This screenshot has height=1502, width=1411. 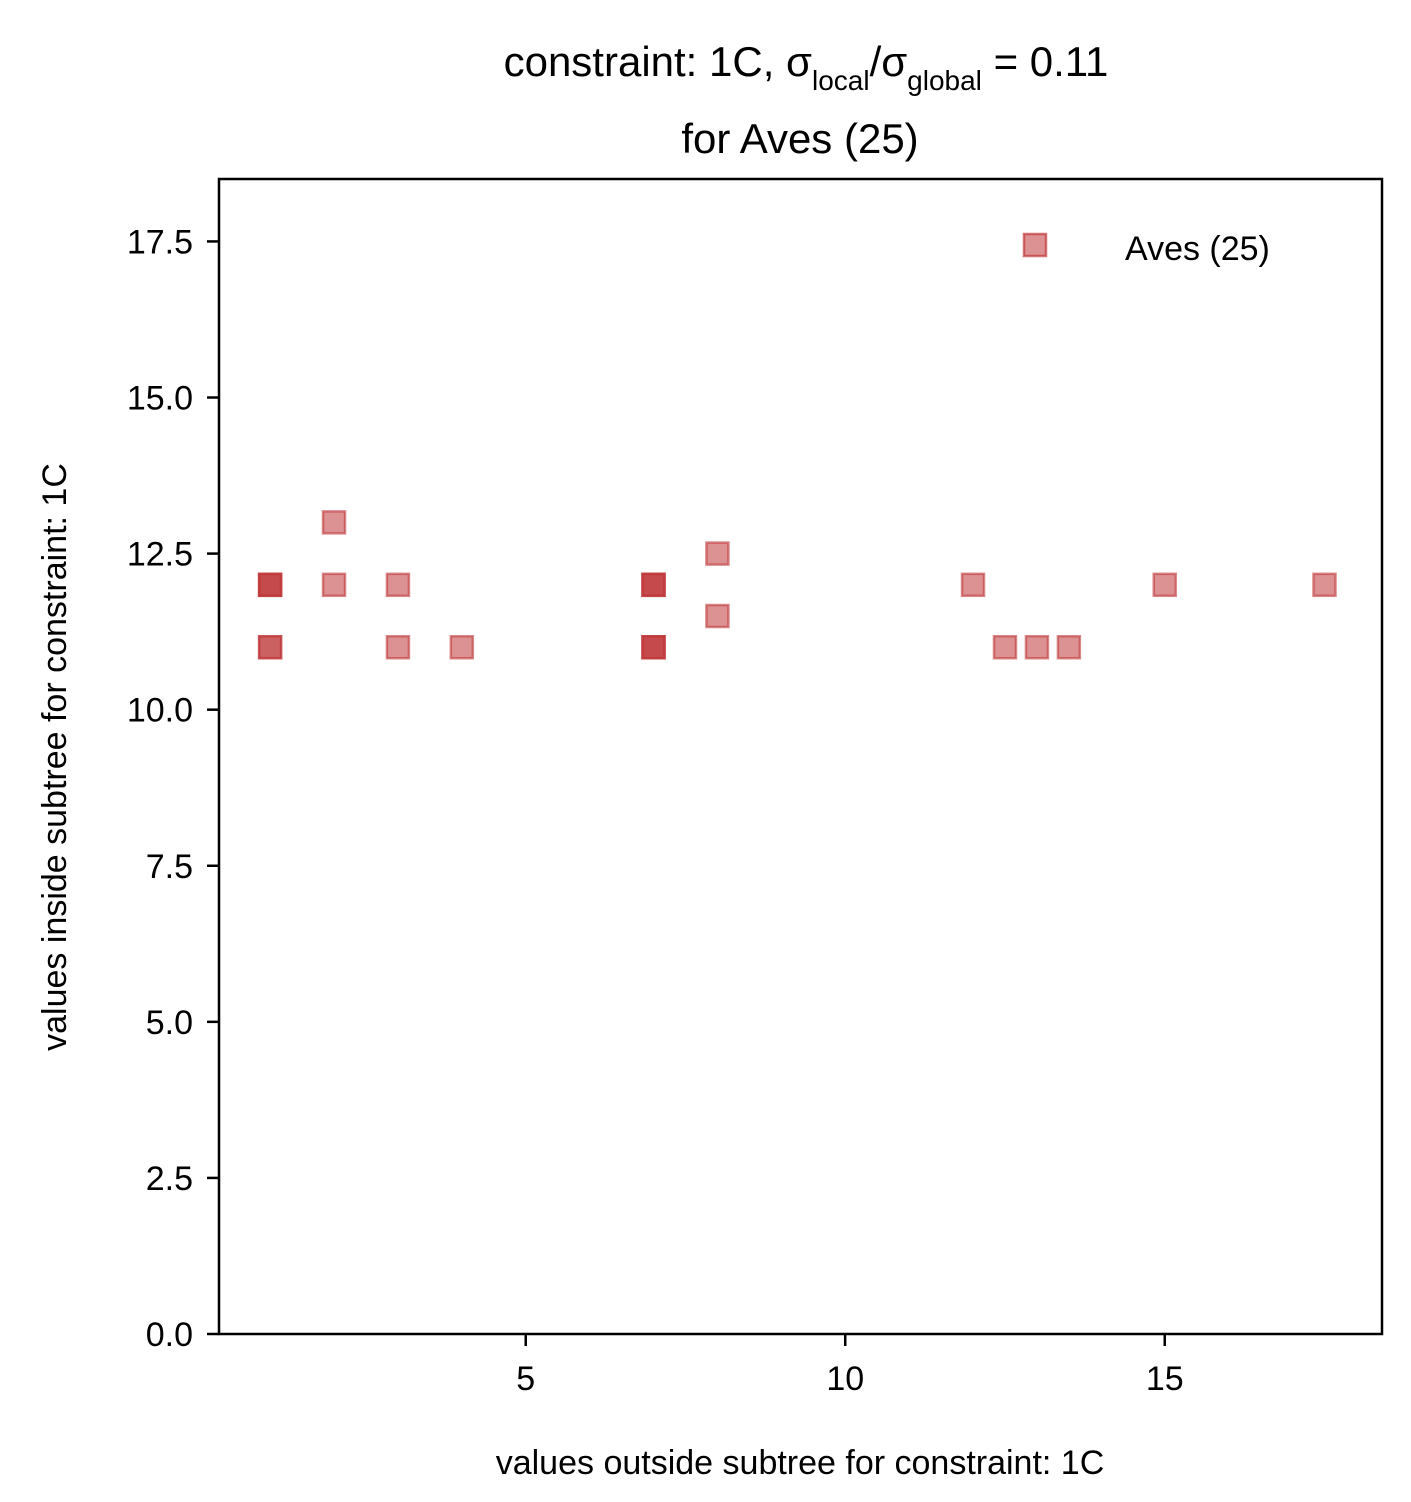 I want to click on y-tick-label: 12.5, so click(x=160, y=555).